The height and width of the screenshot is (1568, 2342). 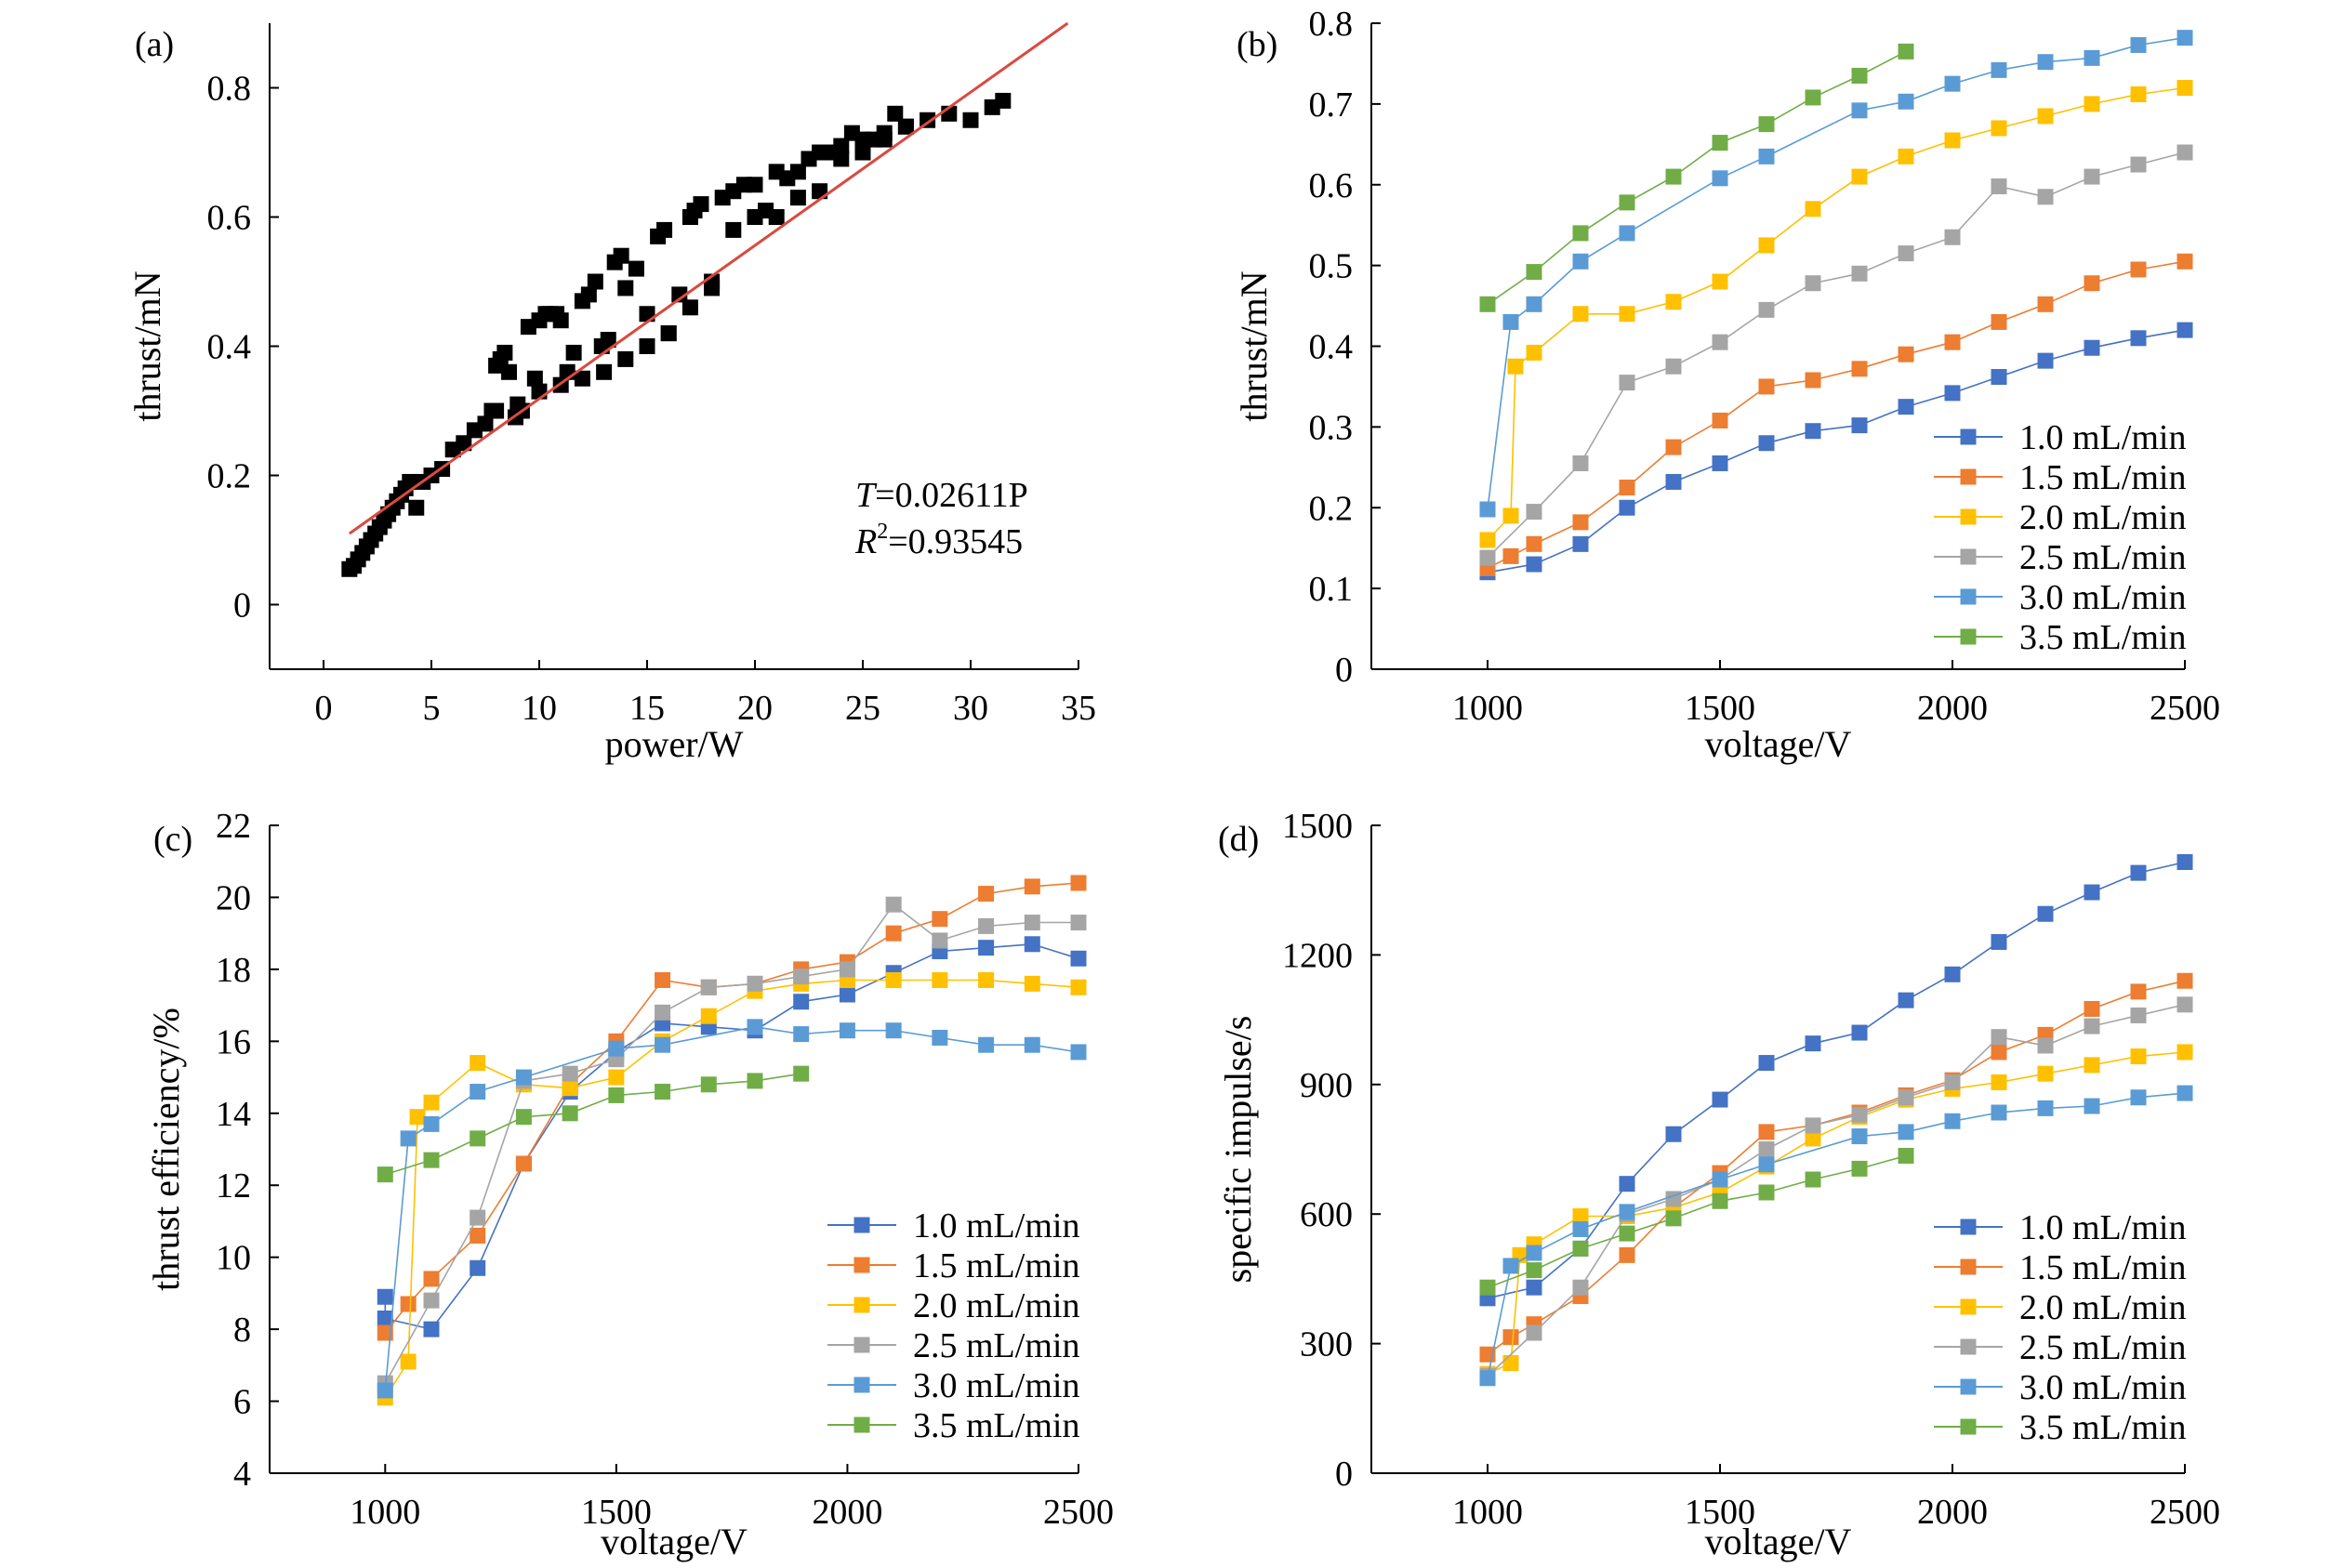 I want to click on y-tick-label: 0.6, so click(x=1331, y=185).